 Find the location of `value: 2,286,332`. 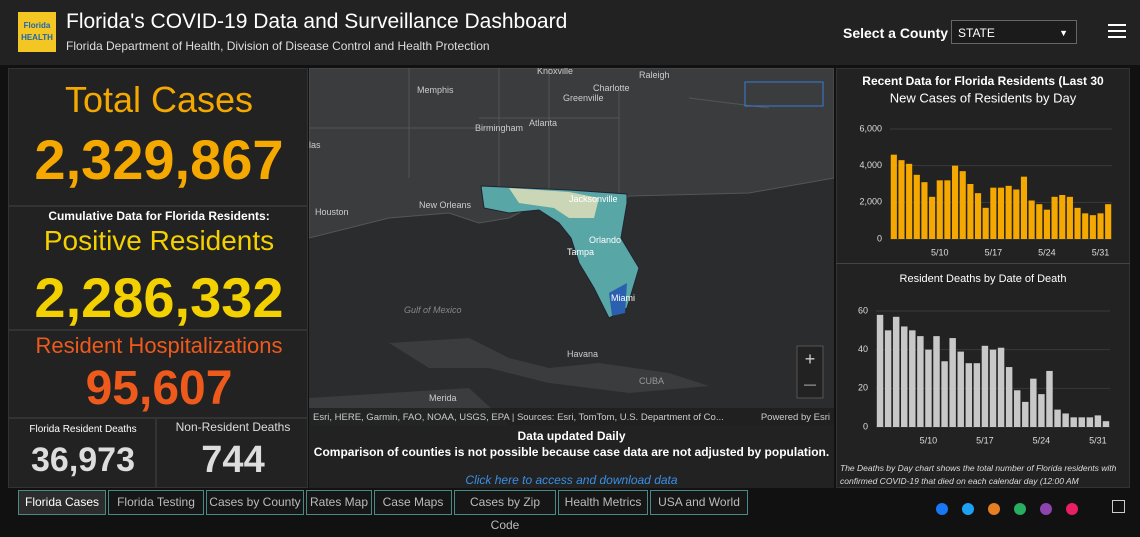

value: 2,286,332 is located at coordinates (159, 297).